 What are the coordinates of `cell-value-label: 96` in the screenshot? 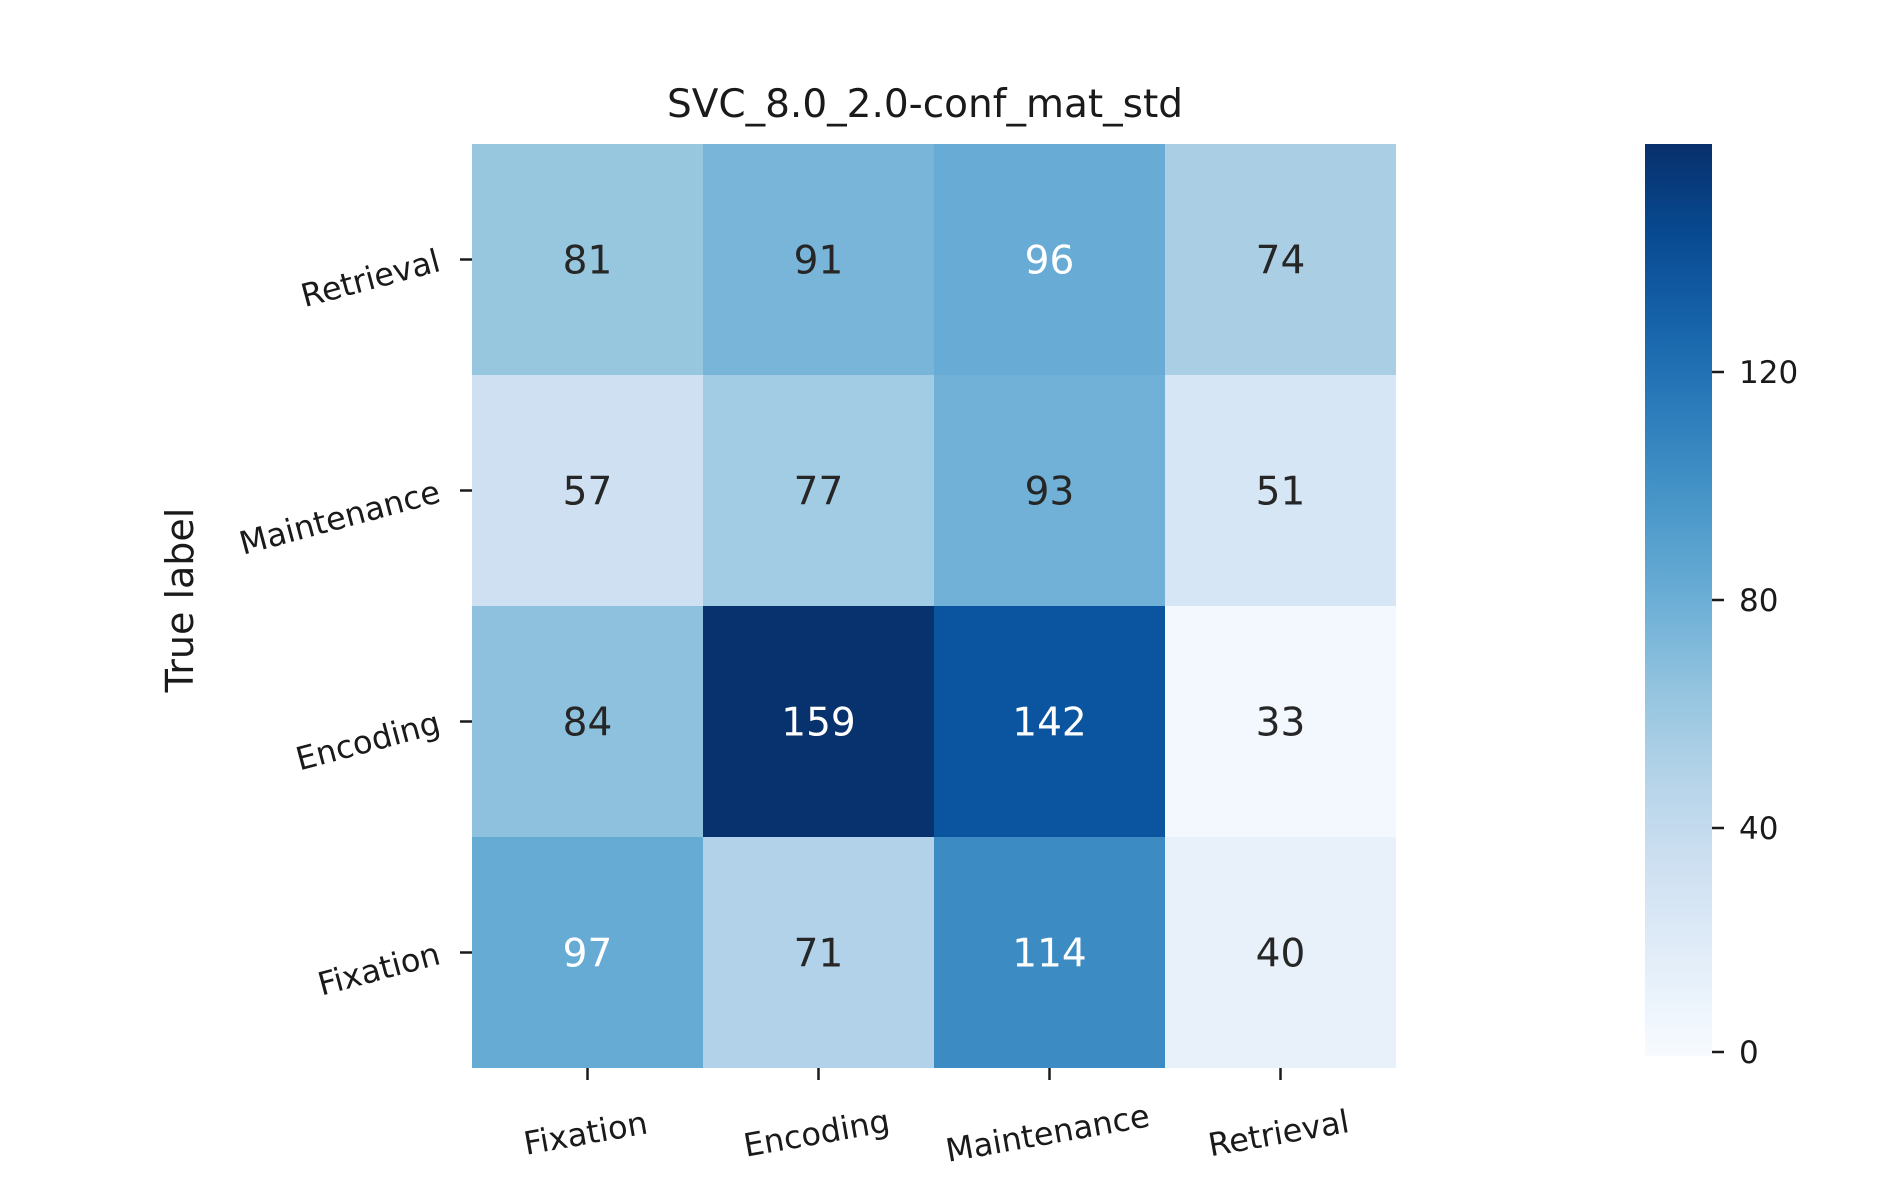 It's located at (1050, 261).